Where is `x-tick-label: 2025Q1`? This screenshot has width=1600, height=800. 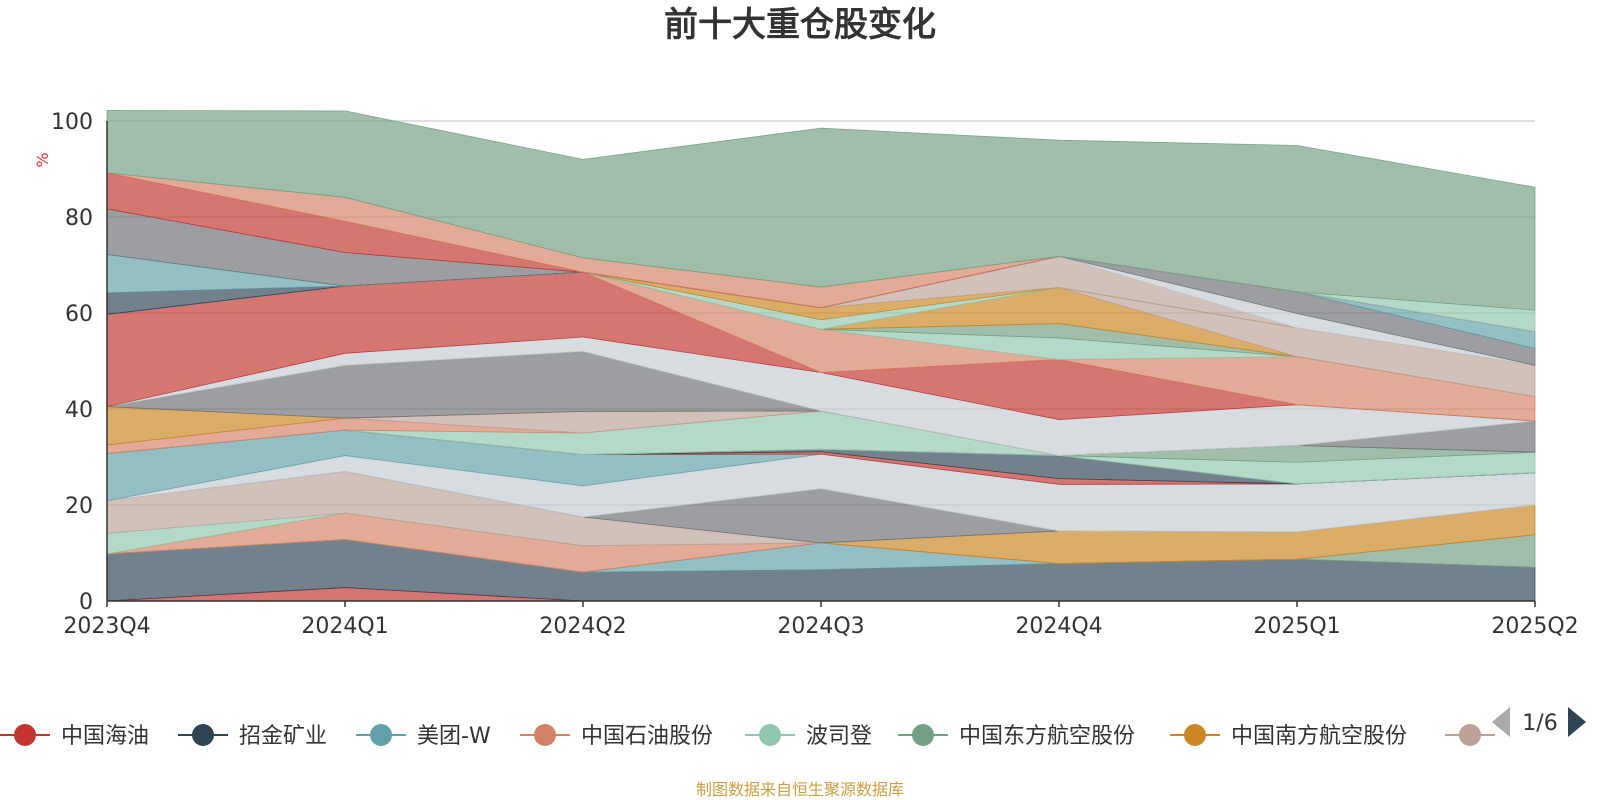 x-tick-label: 2025Q1 is located at coordinates (1296, 626).